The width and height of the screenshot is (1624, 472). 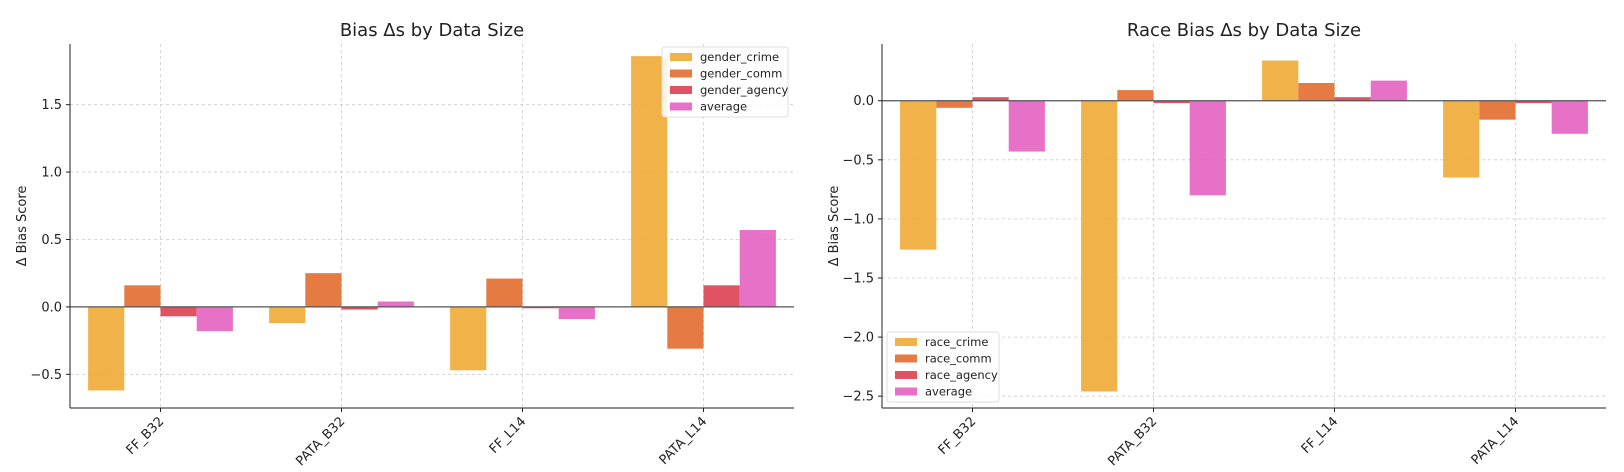 What do you see at coordinates (858, 219) in the screenshot?
I see `y-tick-label: −1.0` at bounding box center [858, 219].